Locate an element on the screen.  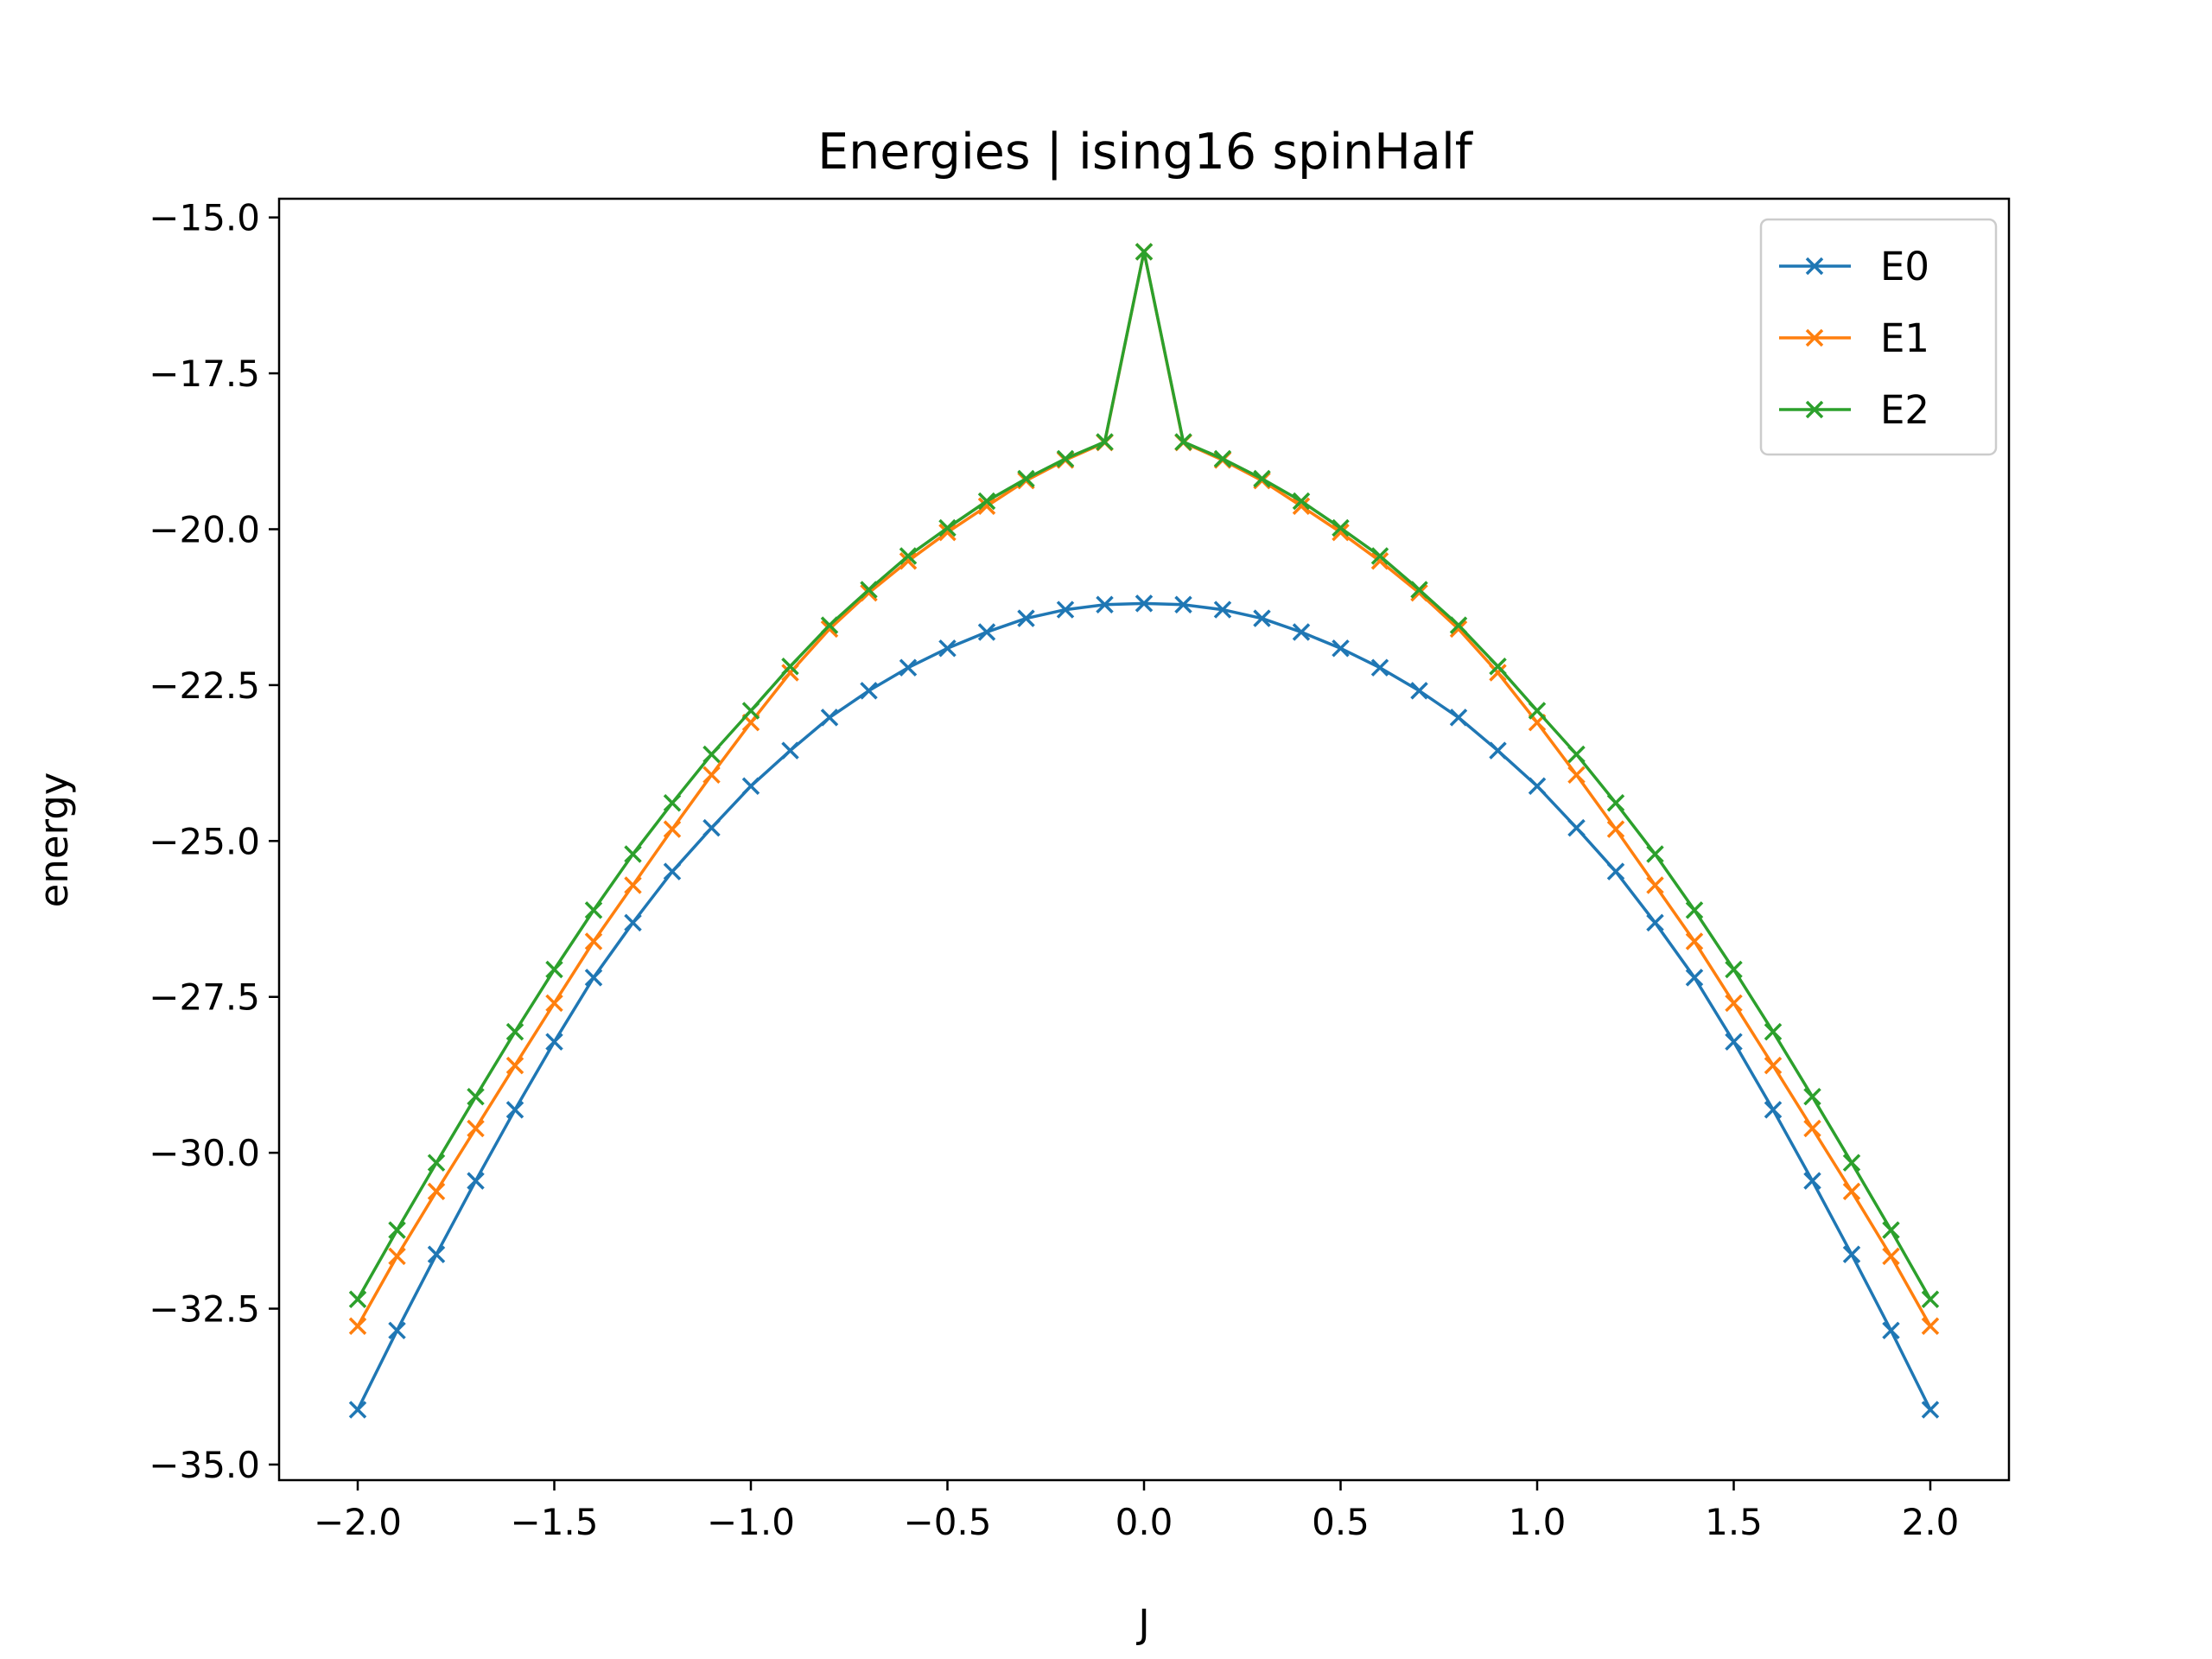
x-tick-label: 2.0 is located at coordinates (1931, 1522).